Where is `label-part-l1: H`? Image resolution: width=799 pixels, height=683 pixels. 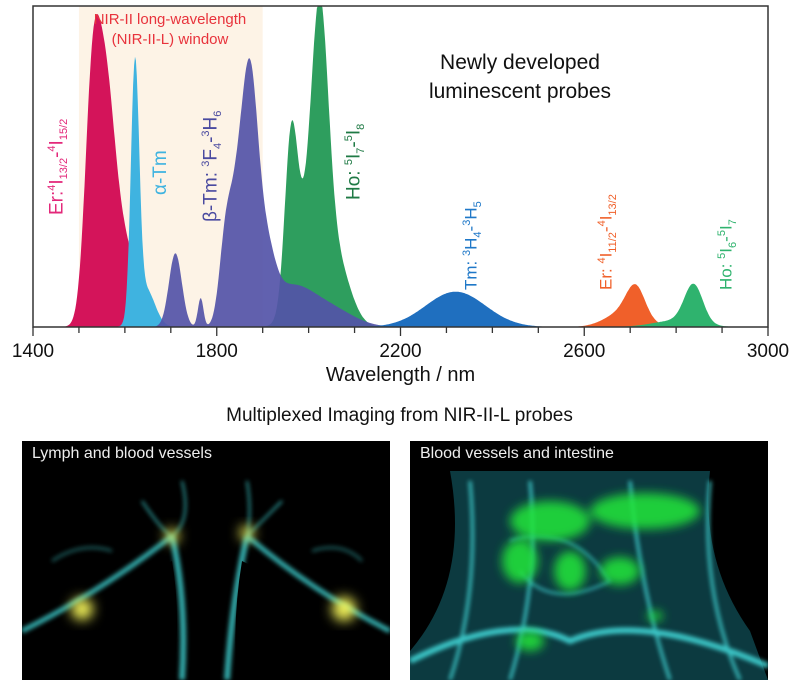 label-part-l1: H is located at coordinates (471, 243).